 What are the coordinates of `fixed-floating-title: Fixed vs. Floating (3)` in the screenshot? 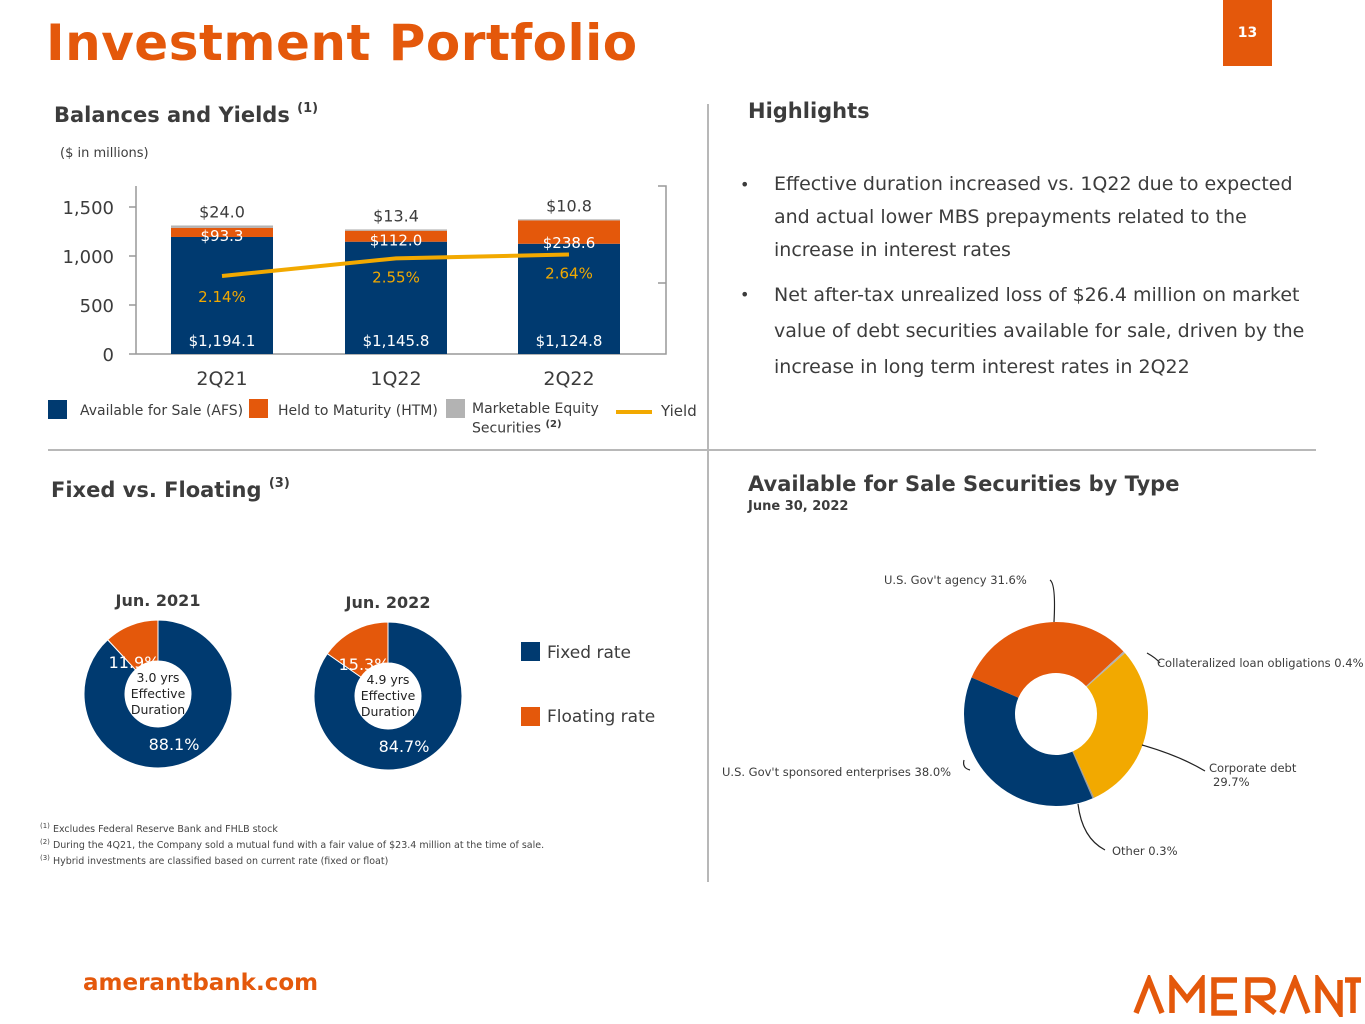 It's located at (170, 489).